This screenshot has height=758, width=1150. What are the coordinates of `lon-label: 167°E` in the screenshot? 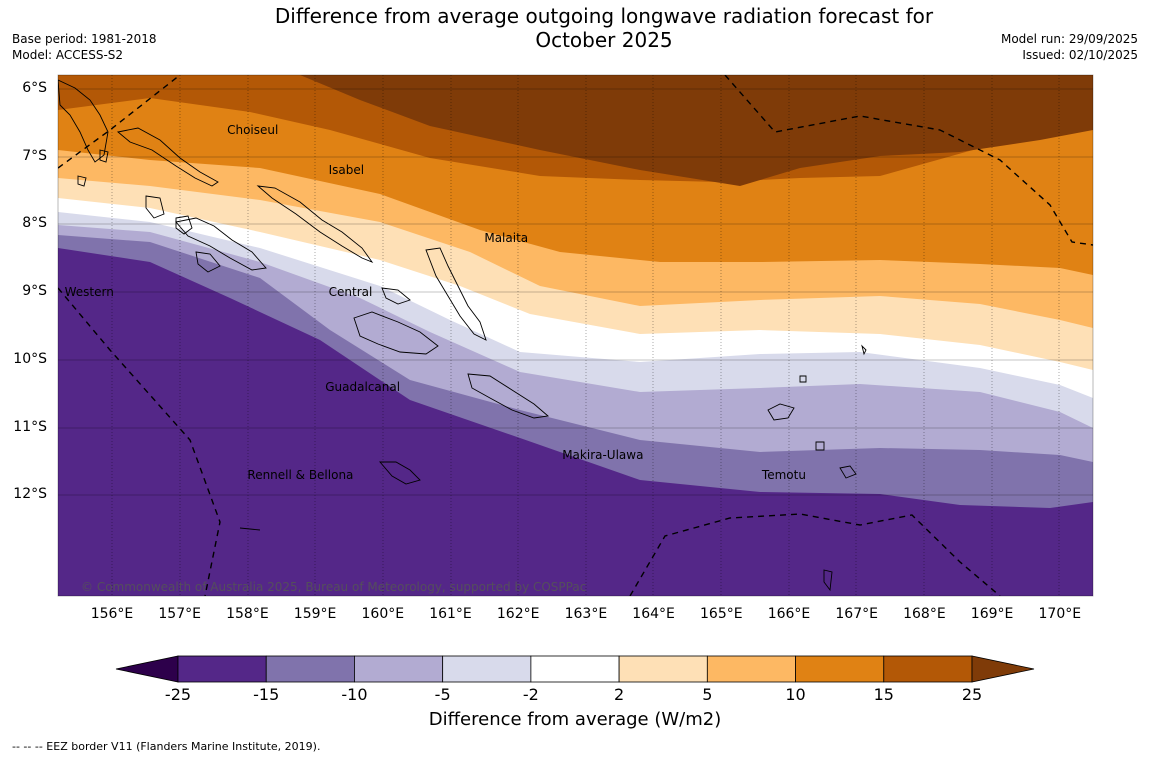 It's located at (856, 614).